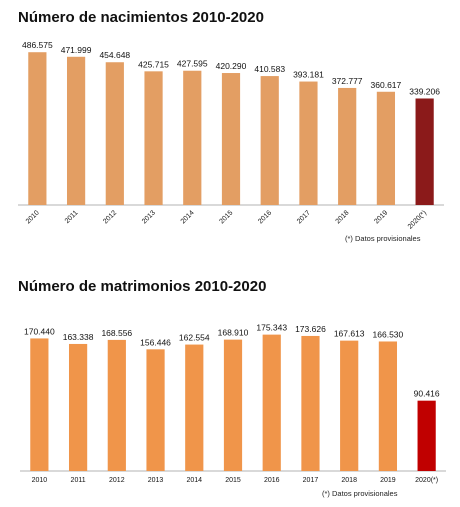 This screenshot has height=507, width=460. Describe the element at coordinates (40, 480) in the screenshot. I see `x-tick-label: 2010` at that location.